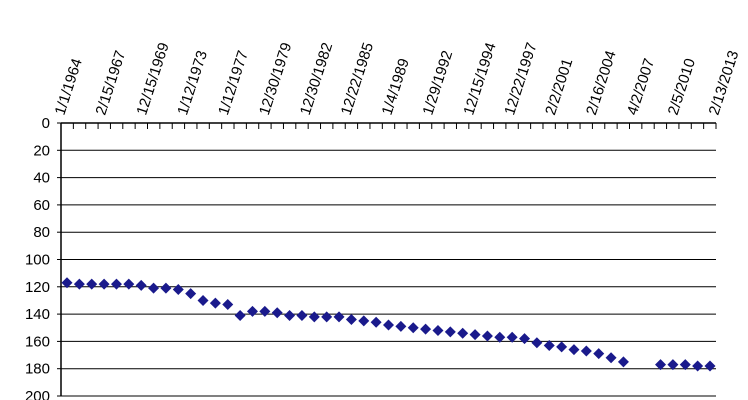 The image size is (748, 400). I want to click on y-tick-label: 0, so click(46, 123).